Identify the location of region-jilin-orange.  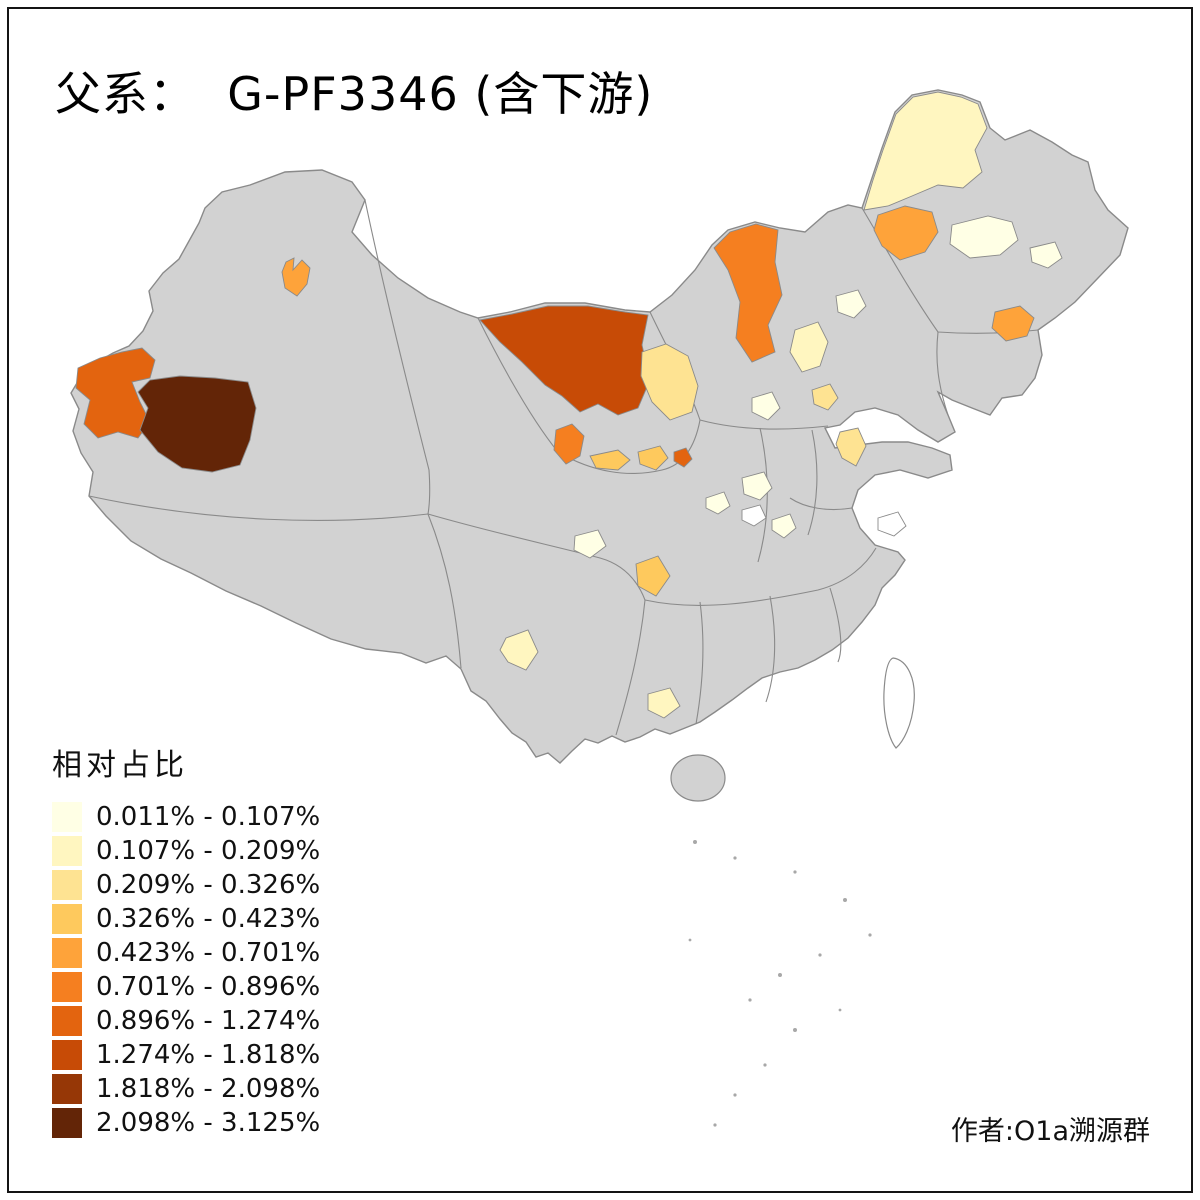
(1013, 323).